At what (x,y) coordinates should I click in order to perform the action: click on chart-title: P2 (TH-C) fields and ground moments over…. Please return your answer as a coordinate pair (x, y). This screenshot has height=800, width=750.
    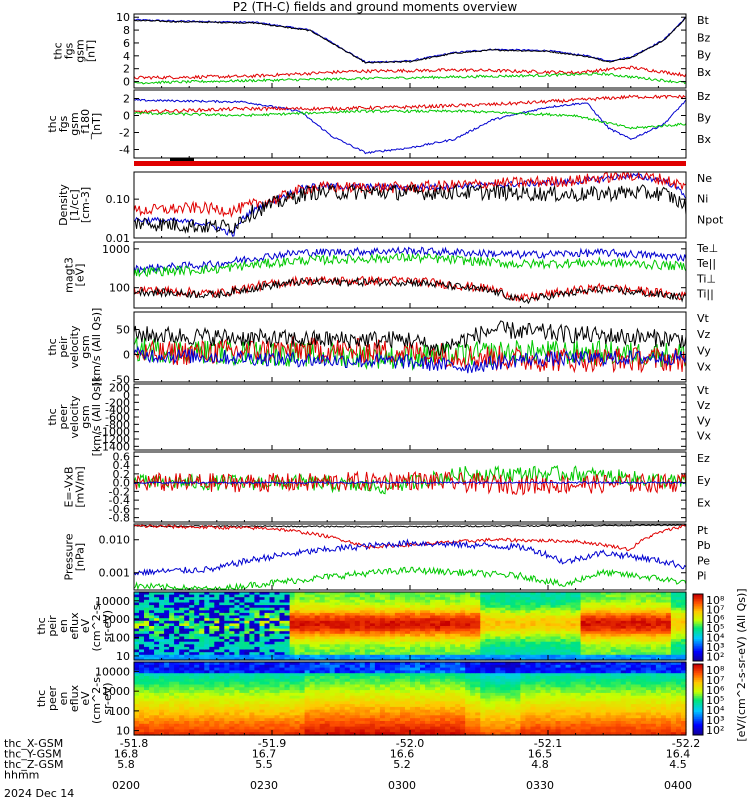
    Looking at the image, I should click on (375, 7).